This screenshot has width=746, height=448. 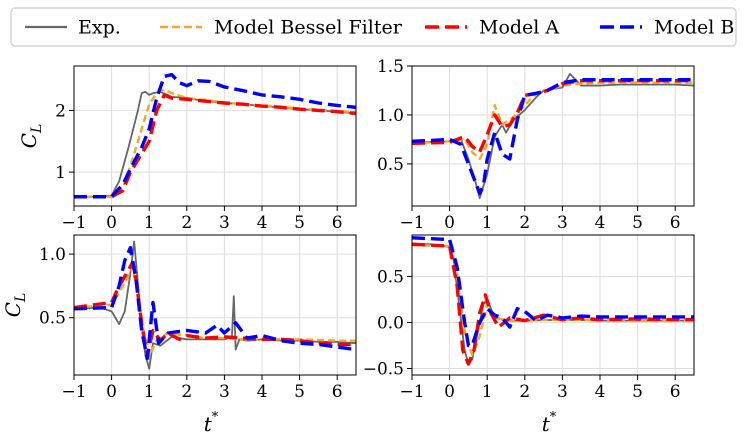 What do you see at coordinates (73, 28) in the screenshot?
I see `legend-entry-exp: Exp.` at bounding box center [73, 28].